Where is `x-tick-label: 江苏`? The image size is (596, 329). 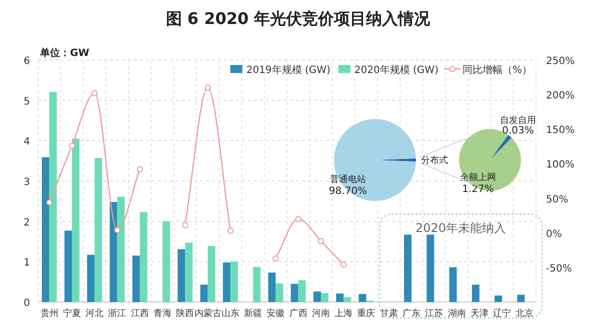
x-tick-label: 江苏 is located at coordinates (434, 313).